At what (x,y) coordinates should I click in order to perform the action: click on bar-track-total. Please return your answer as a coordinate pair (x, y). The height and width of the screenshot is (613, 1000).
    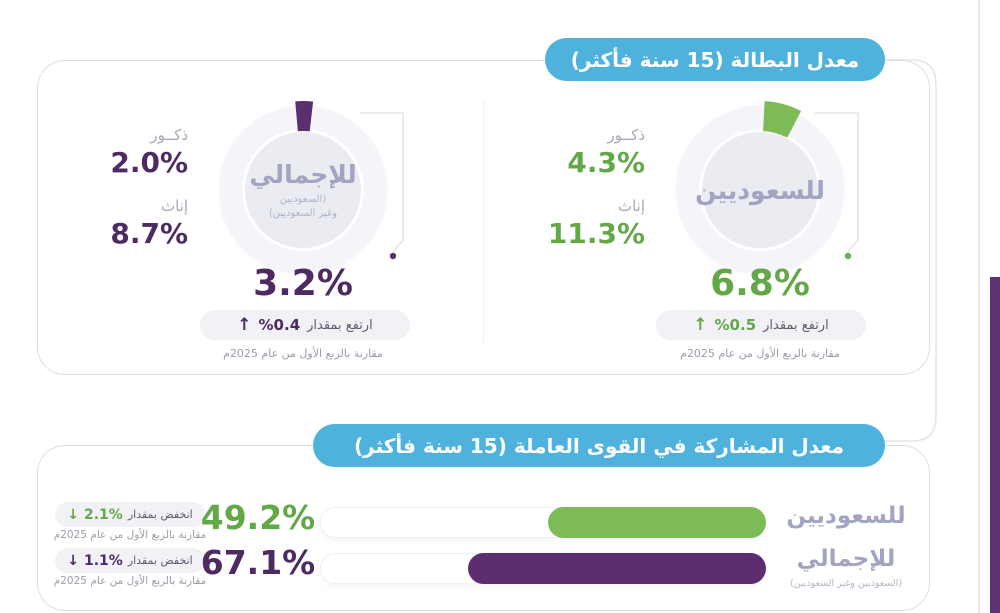
    Looking at the image, I should click on (543, 568).